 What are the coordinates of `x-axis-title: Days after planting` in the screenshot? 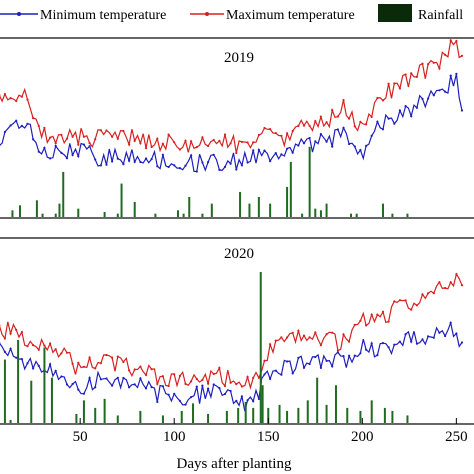 It's located at (234, 464).